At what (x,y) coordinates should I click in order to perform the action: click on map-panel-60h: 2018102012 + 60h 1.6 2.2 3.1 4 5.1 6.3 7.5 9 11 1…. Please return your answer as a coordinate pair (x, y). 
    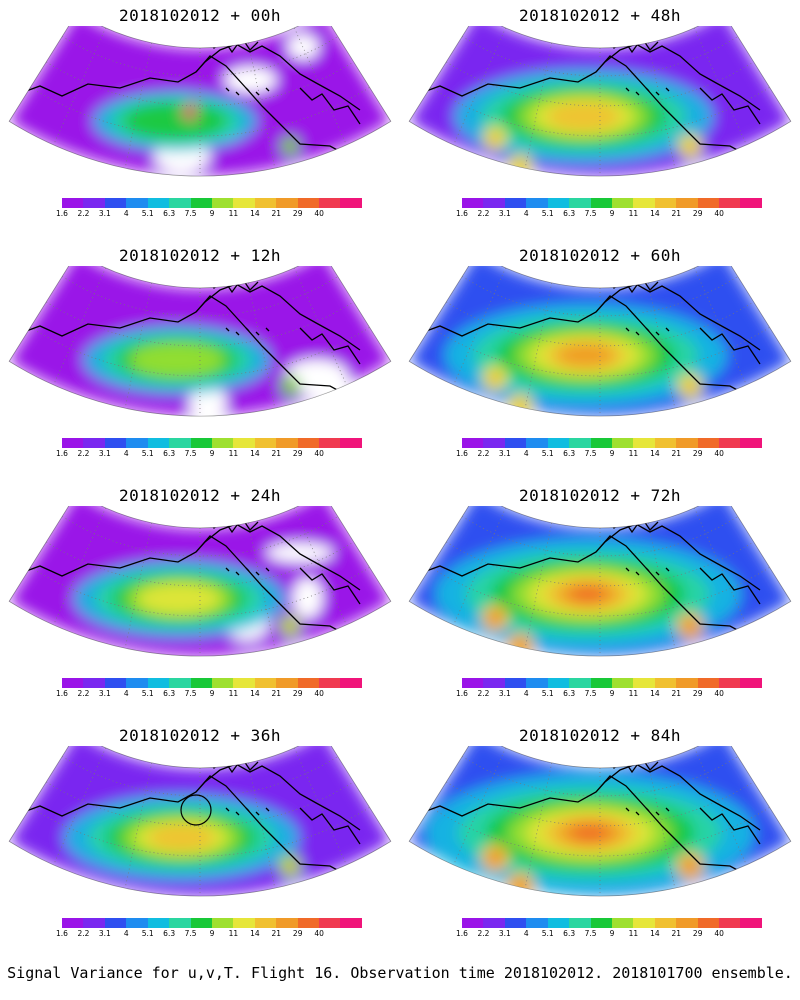
    Looking at the image, I should click on (600, 360).